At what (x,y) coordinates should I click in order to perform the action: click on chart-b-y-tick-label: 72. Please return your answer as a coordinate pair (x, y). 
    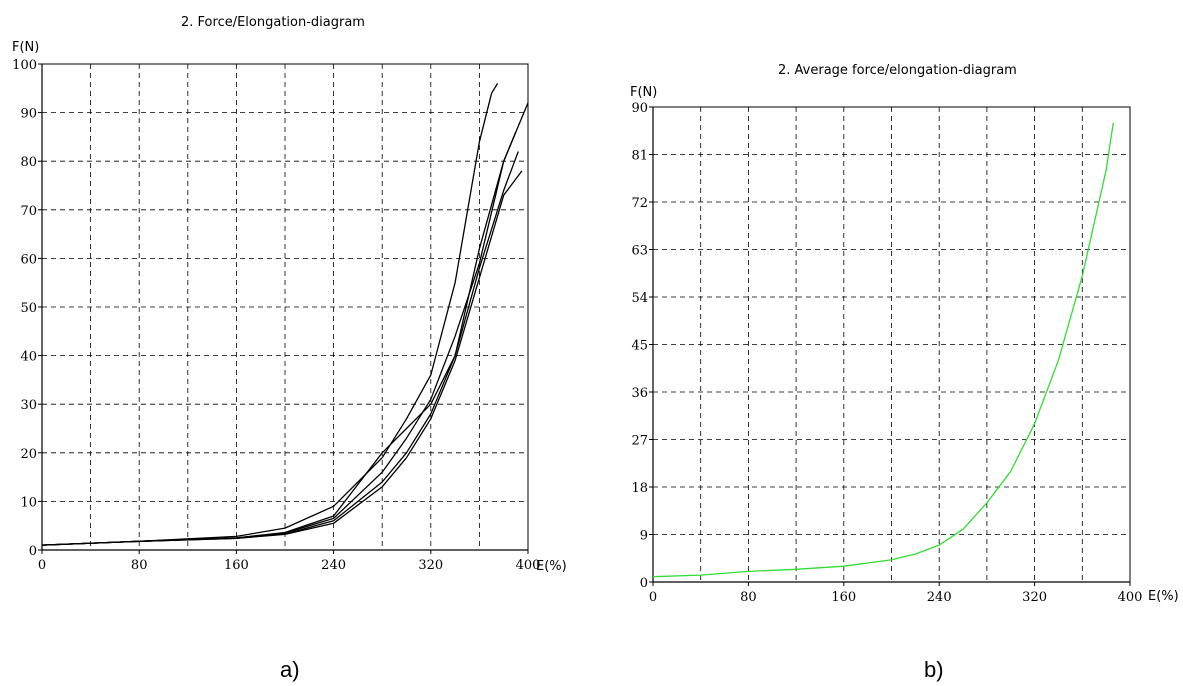
    Looking at the image, I should click on (639, 203).